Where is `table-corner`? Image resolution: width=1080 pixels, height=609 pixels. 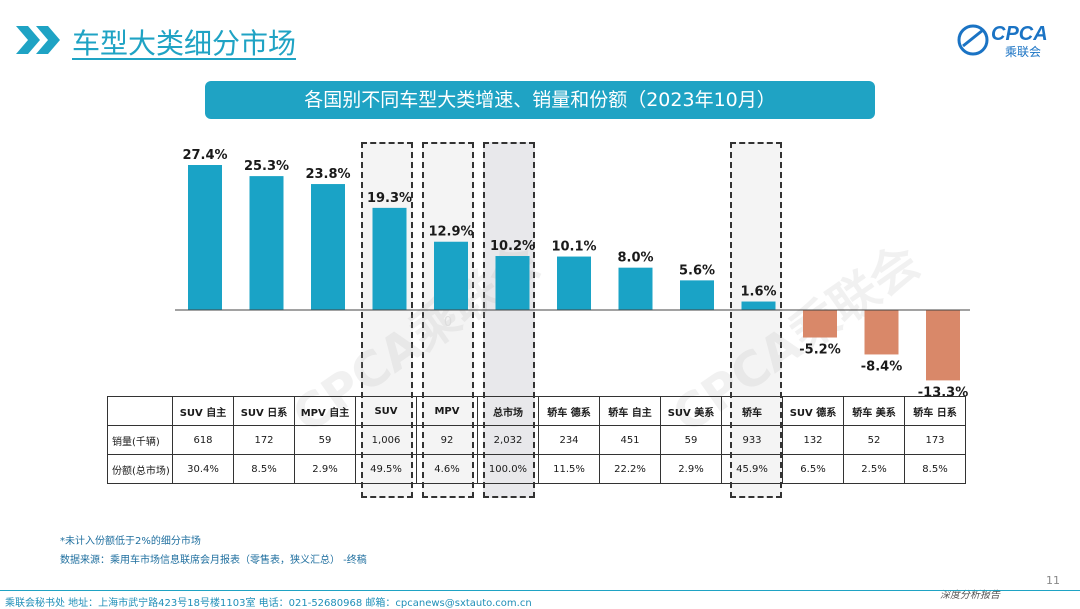 table-corner is located at coordinates (140, 411).